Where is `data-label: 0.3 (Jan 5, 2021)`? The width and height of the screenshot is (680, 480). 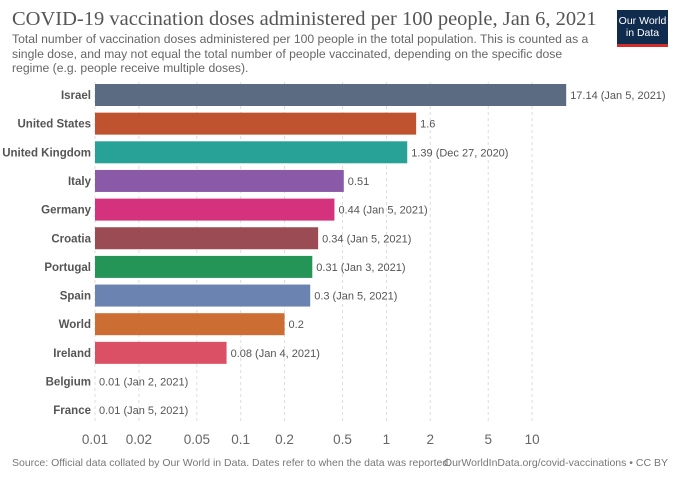
data-label: 0.3 (Jan 5, 2021) is located at coordinates (355, 297).